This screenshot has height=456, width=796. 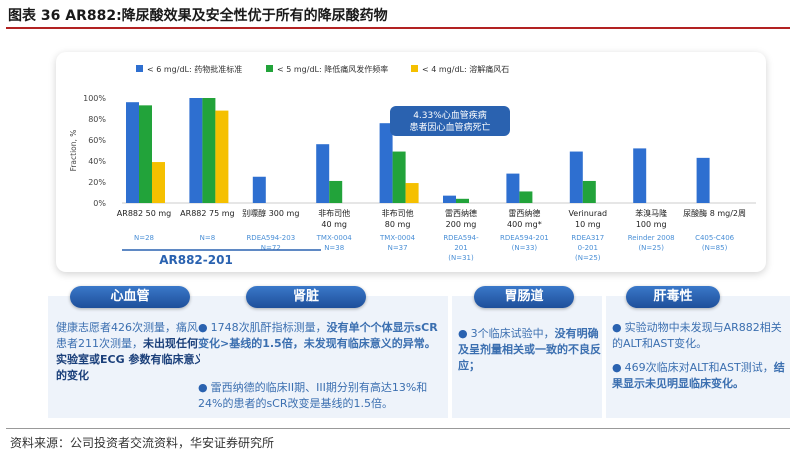 I want to click on title-divider, so click(x=398, y=28).